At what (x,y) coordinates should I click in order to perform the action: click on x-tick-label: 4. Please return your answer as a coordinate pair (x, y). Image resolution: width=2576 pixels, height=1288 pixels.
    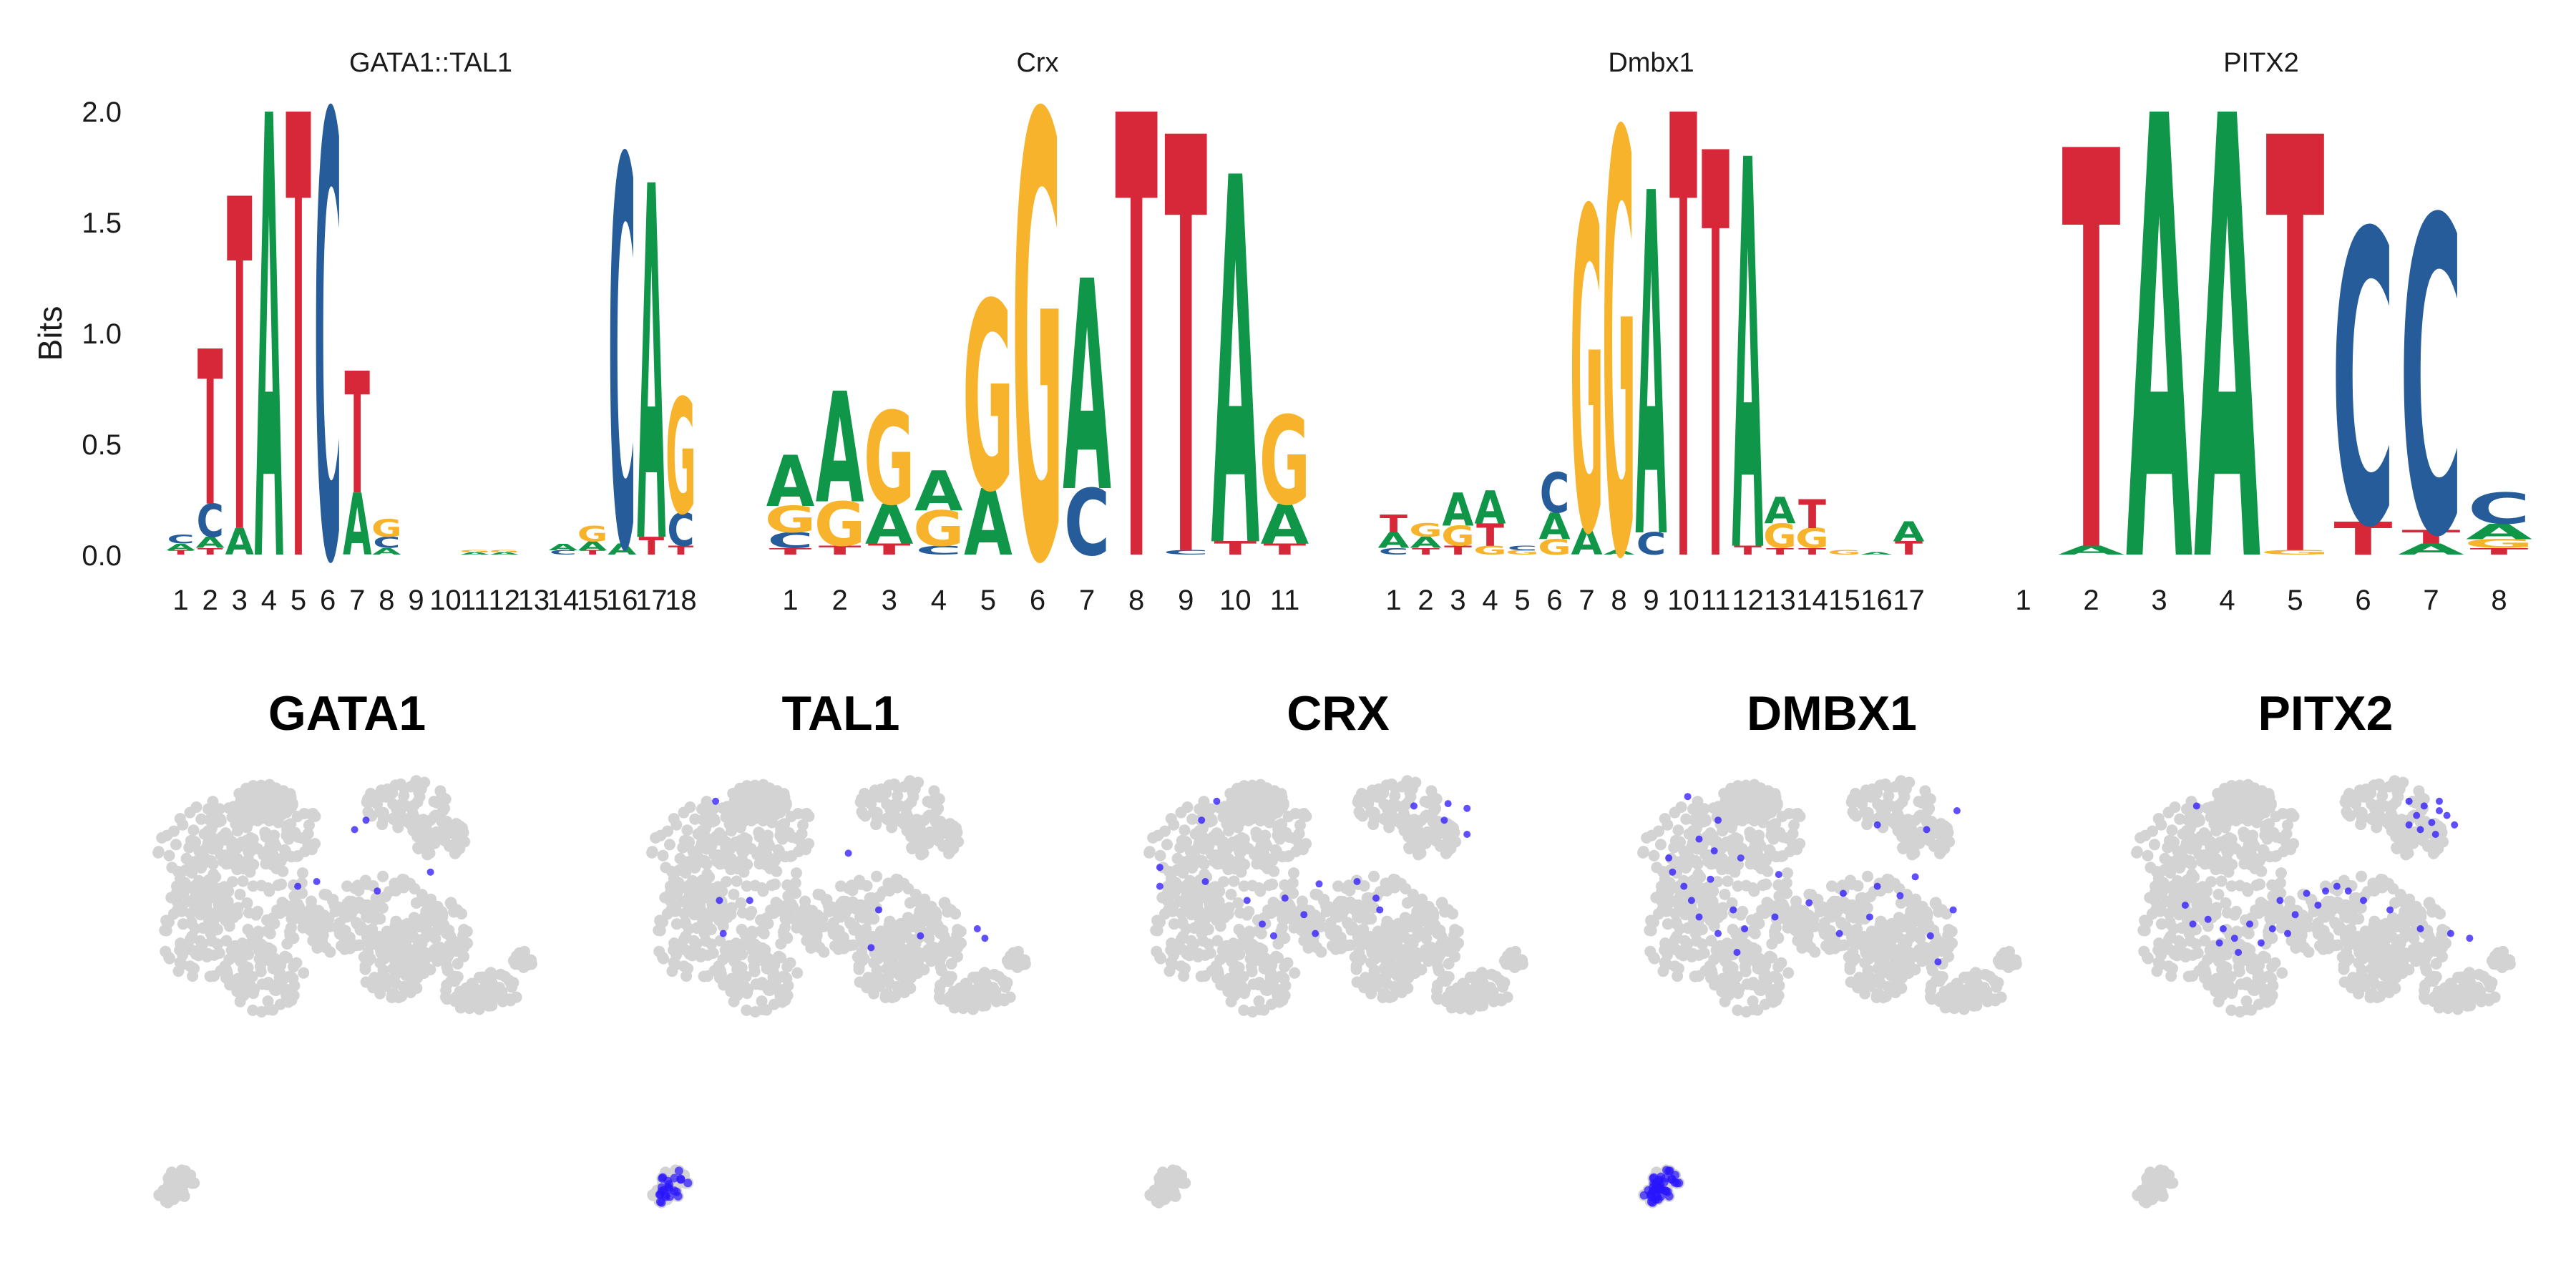
    Looking at the image, I should click on (2227, 600).